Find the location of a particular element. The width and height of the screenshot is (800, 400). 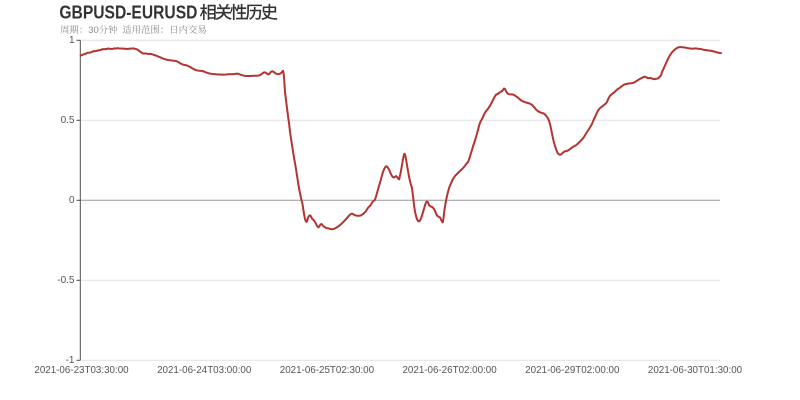

svg-text: 30 is located at coordinates (93, 30).